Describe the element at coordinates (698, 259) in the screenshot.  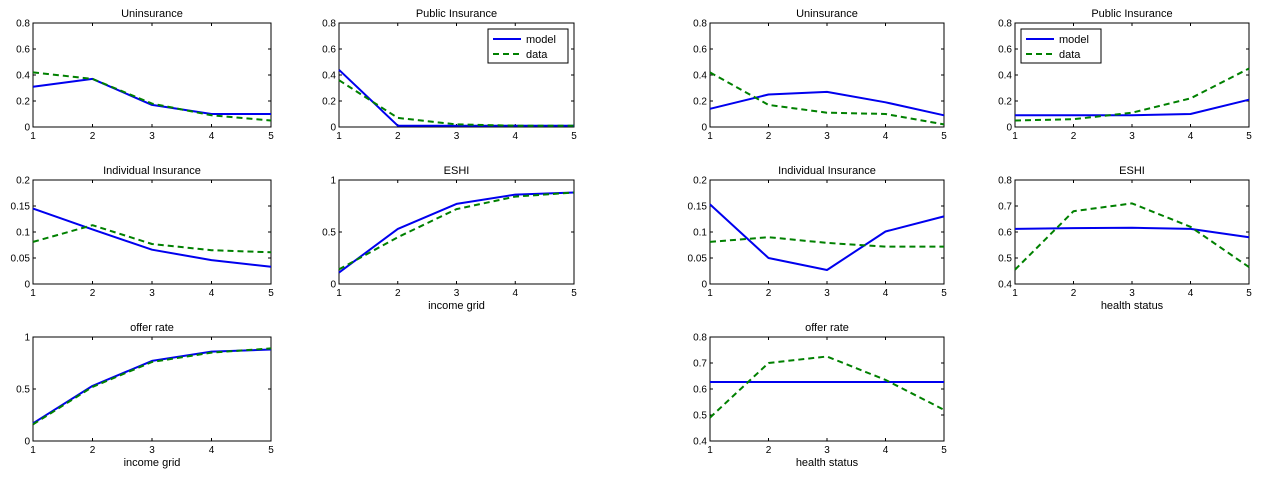
I see `y-tick-label: 0.05` at that location.